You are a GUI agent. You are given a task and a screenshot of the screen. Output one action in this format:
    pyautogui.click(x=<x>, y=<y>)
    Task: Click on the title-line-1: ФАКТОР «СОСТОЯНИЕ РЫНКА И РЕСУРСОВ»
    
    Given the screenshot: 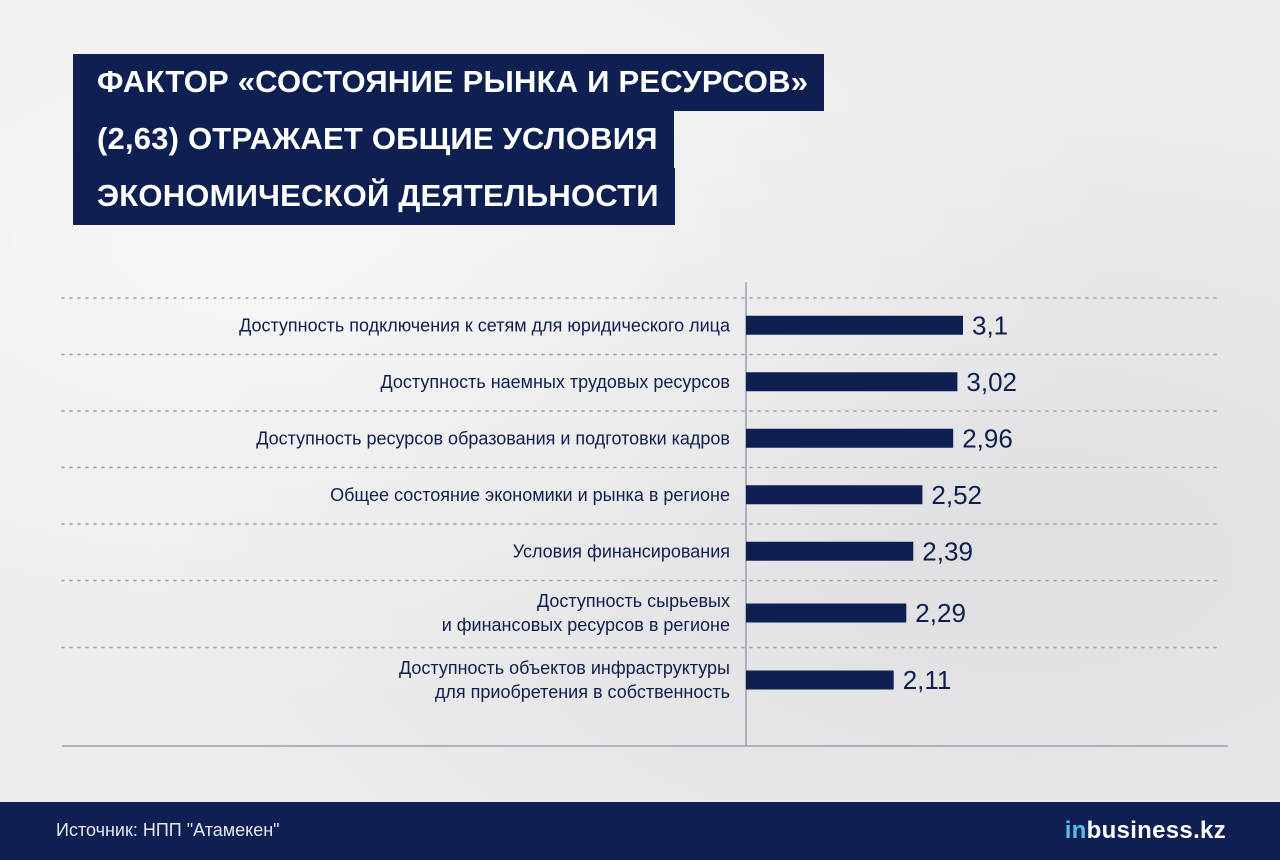 What is the action you would take?
    pyautogui.click(x=449, y=82)
    